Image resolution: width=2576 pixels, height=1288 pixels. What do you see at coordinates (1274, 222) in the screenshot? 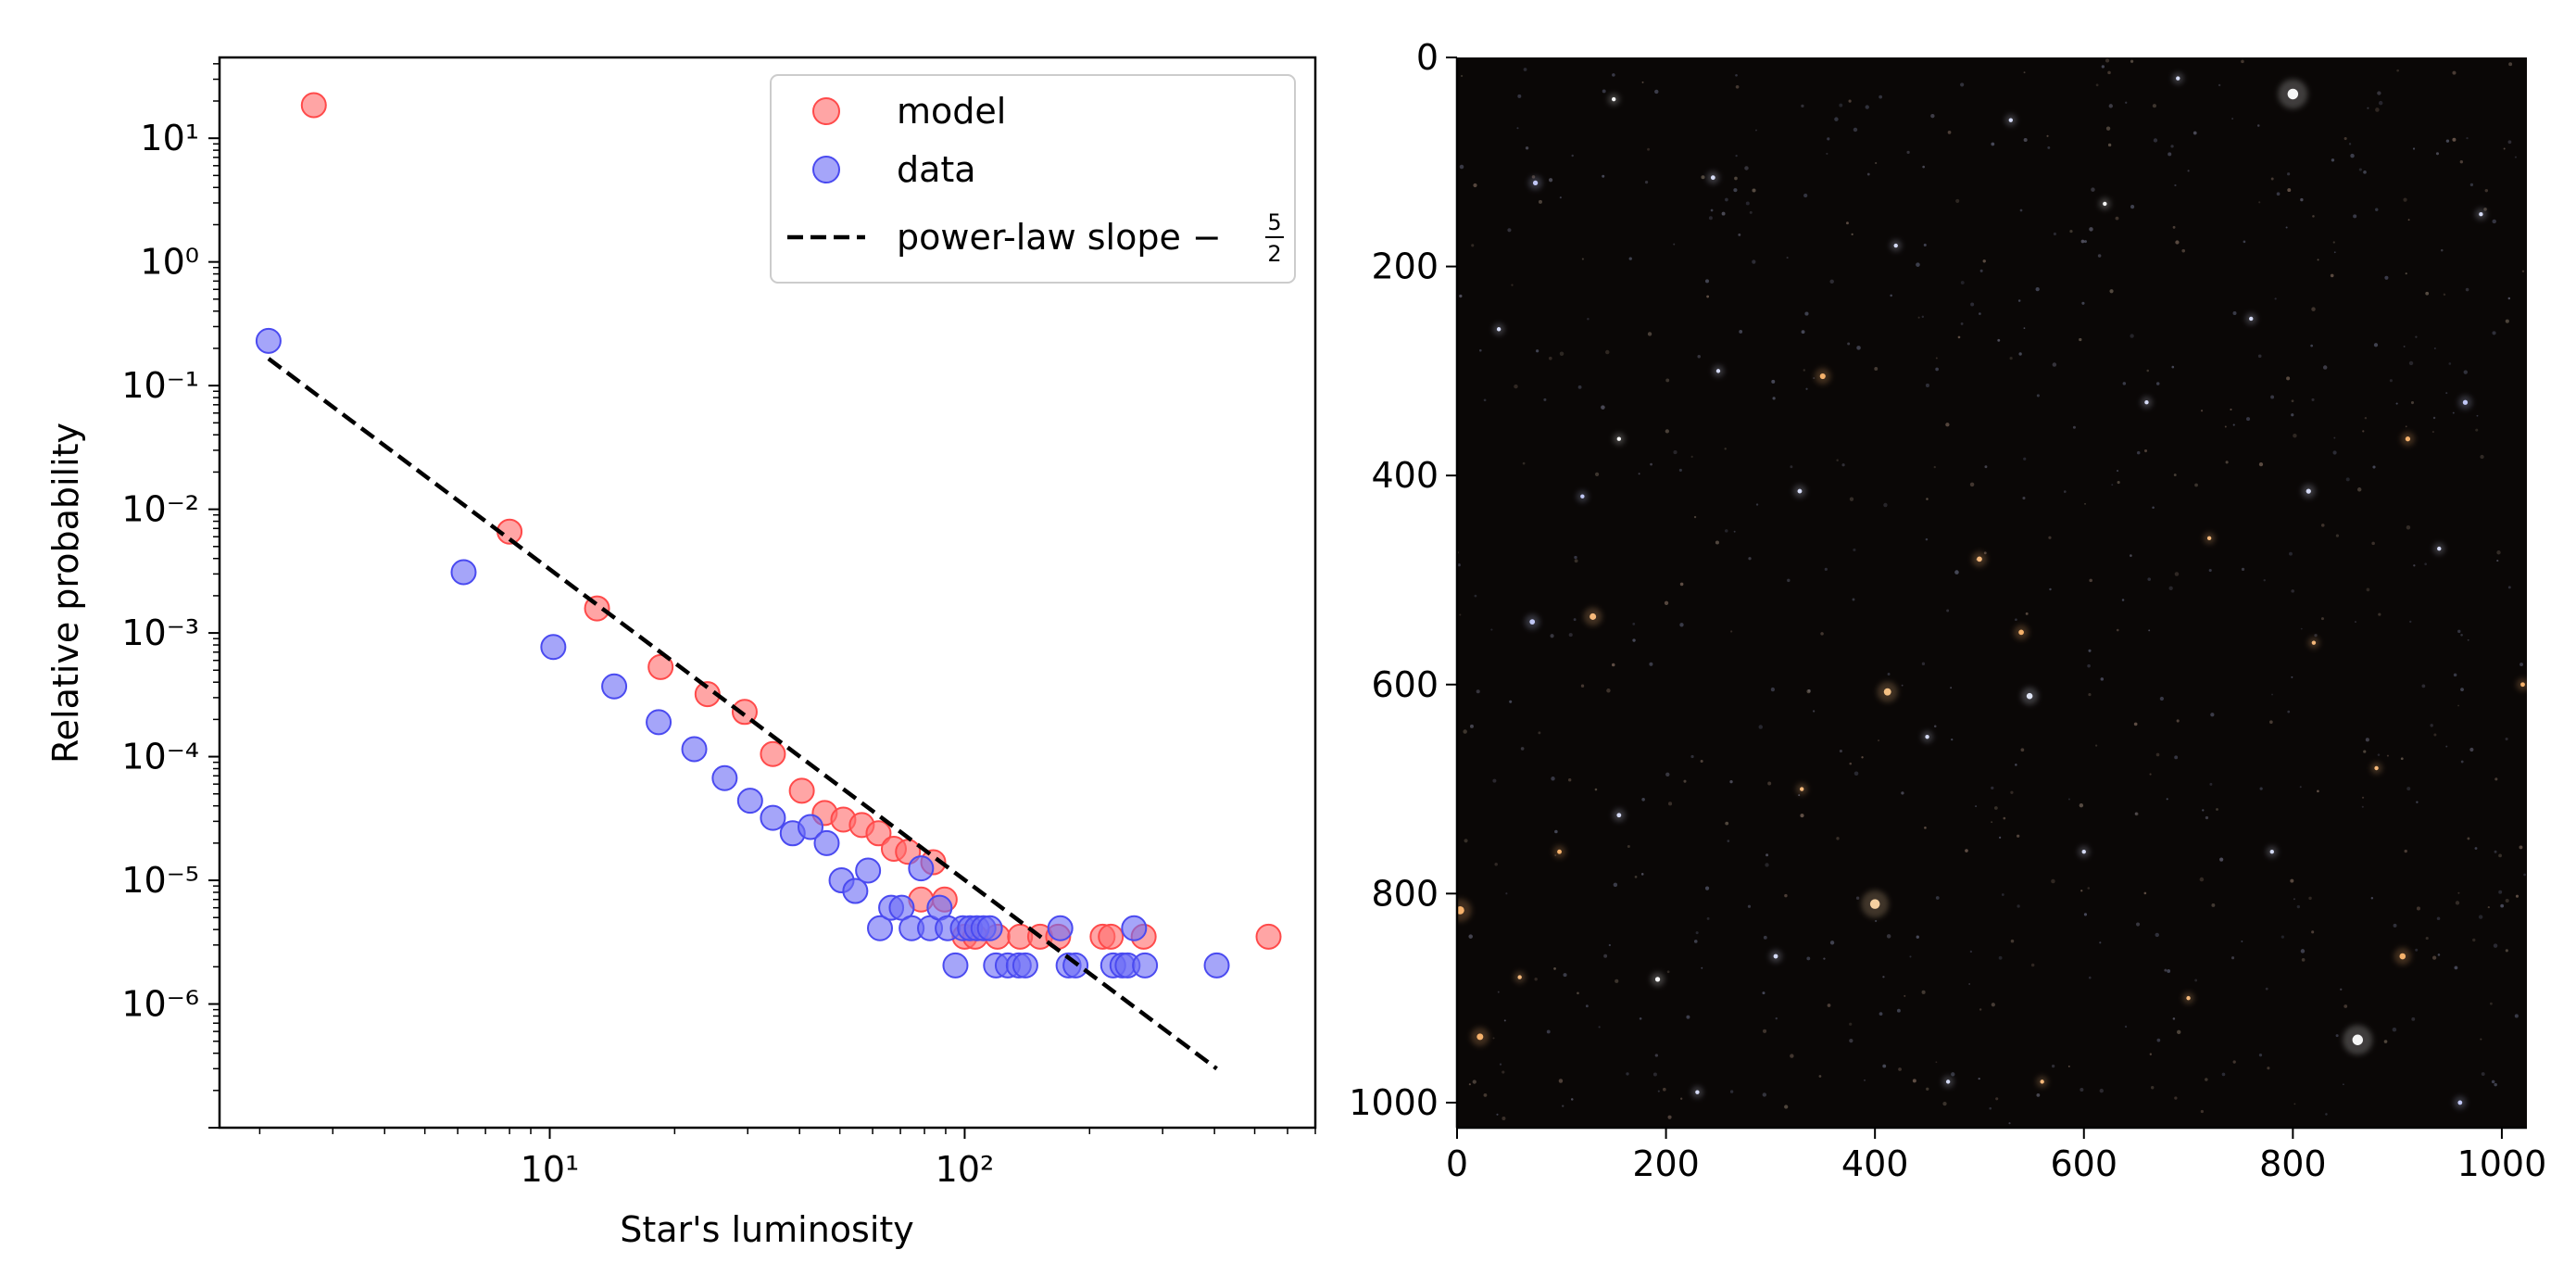
I see `legend-powerlaw-numerator: 5` at bounding box center [1274, 222].